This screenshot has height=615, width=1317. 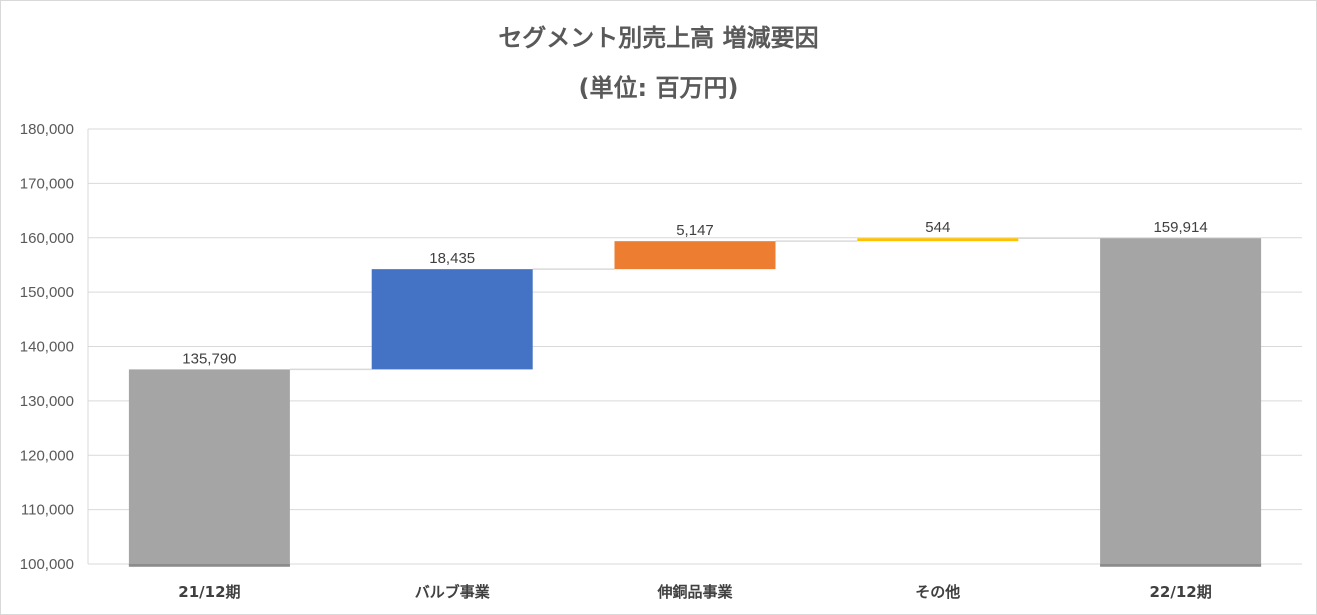 I want to click on category-label: 22/12期, so click(x=1180, y=592).